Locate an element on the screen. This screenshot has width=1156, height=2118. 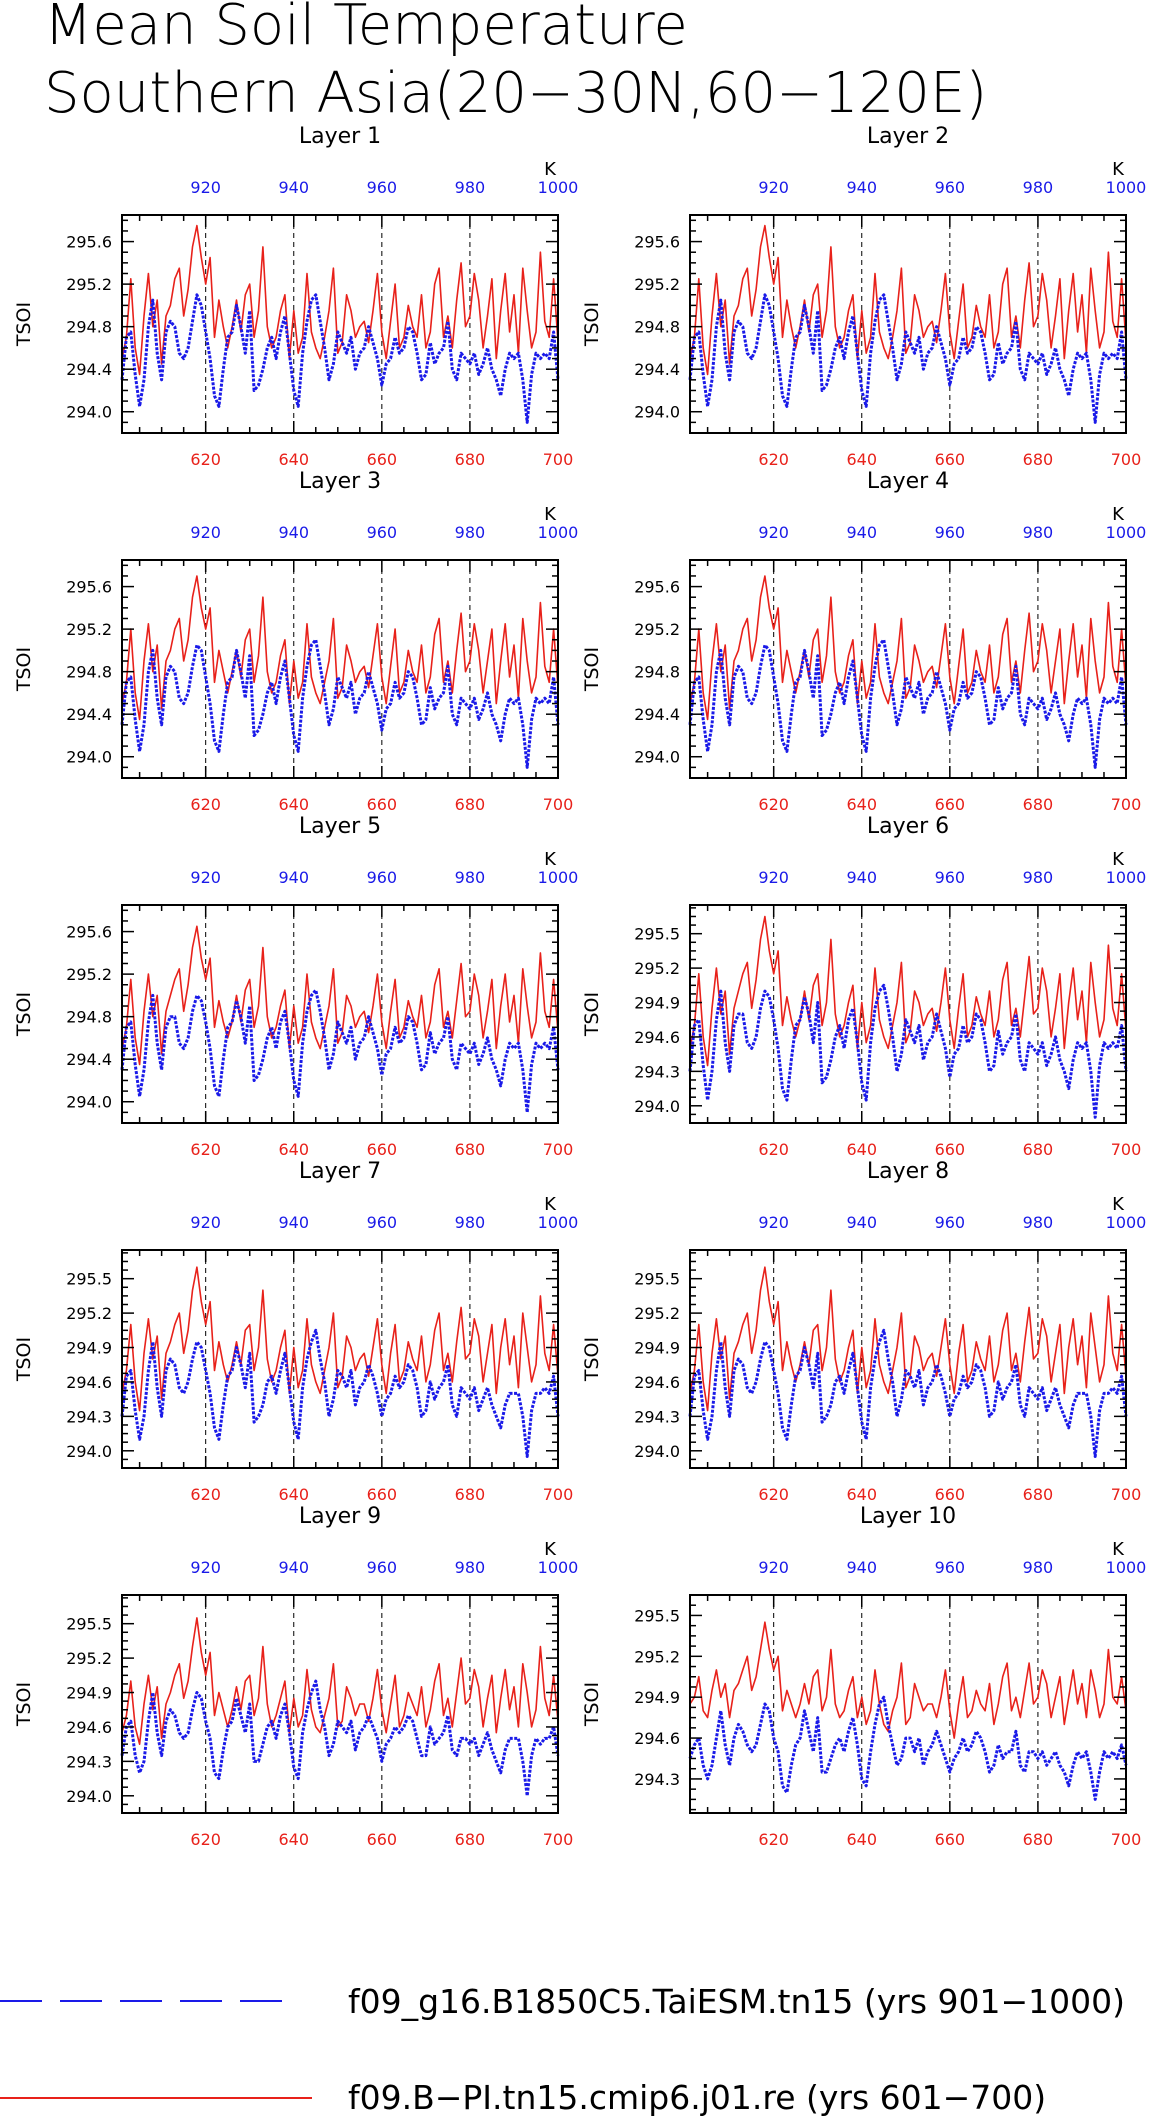
panel-title: Layer 5 is located at coordinates (340, 826).